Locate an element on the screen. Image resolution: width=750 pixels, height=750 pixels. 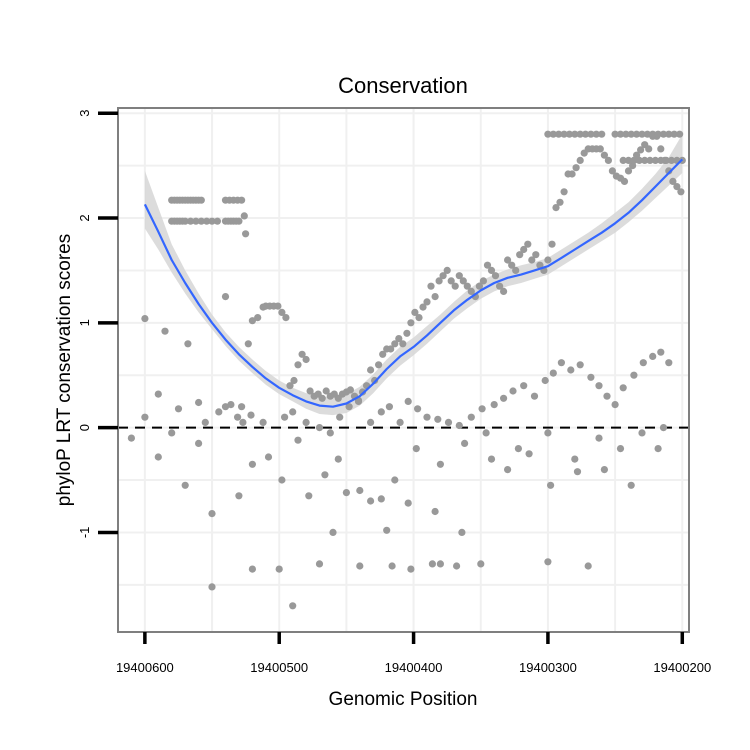
x-tick-label: 19400400 is located at coordinates (414, 667).